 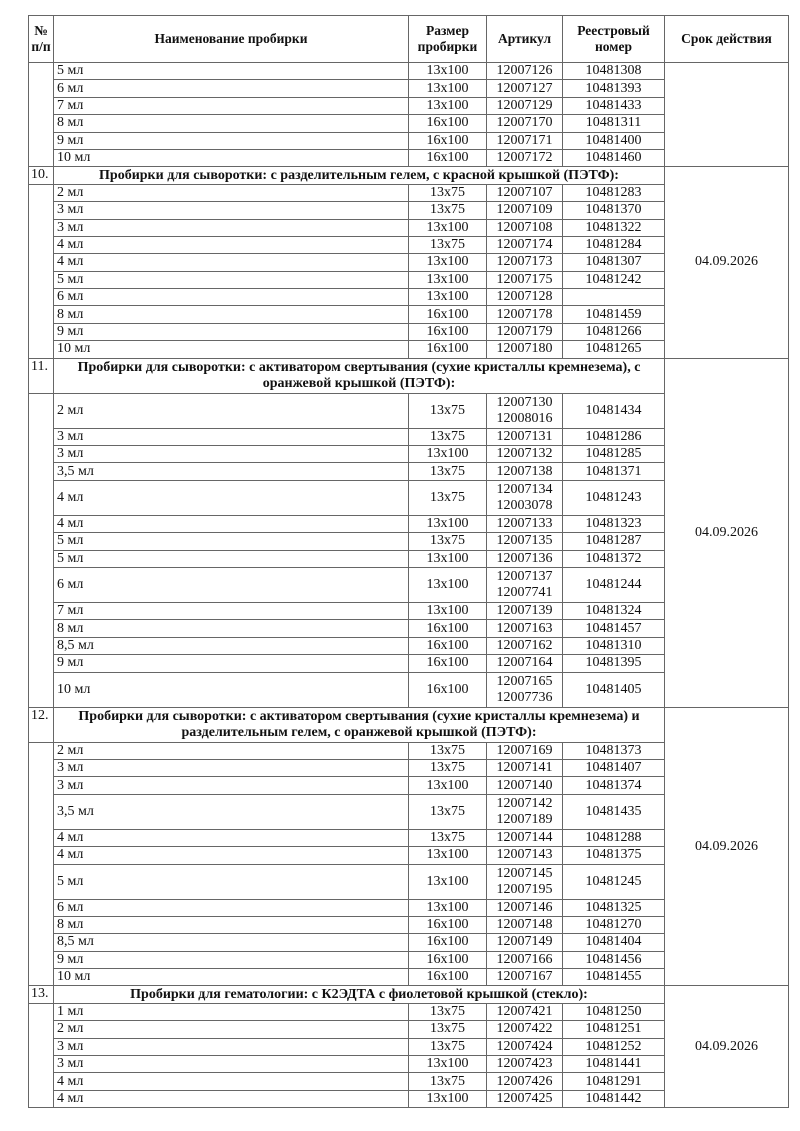 What do you see at coordinates (524, 907) in the screenshot?
I see `article-cell: 12007146` at bounding box center [524, 907].